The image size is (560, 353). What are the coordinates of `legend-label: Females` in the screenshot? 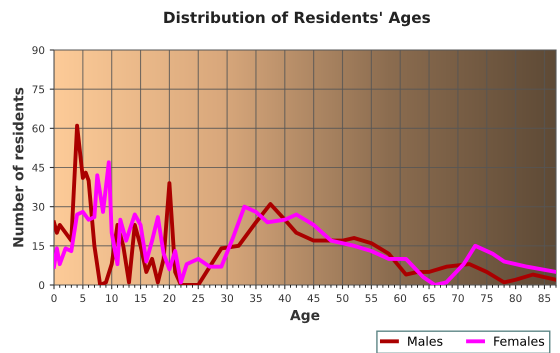 It's located at (519, 341).